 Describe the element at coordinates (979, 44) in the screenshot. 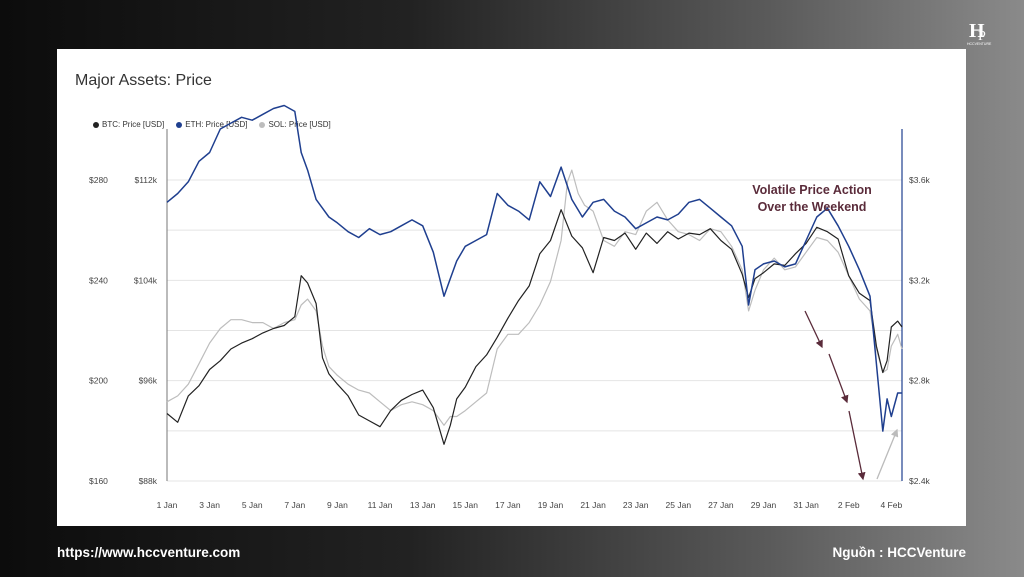

I see `svg-text: HCCVENTURE` at that location.